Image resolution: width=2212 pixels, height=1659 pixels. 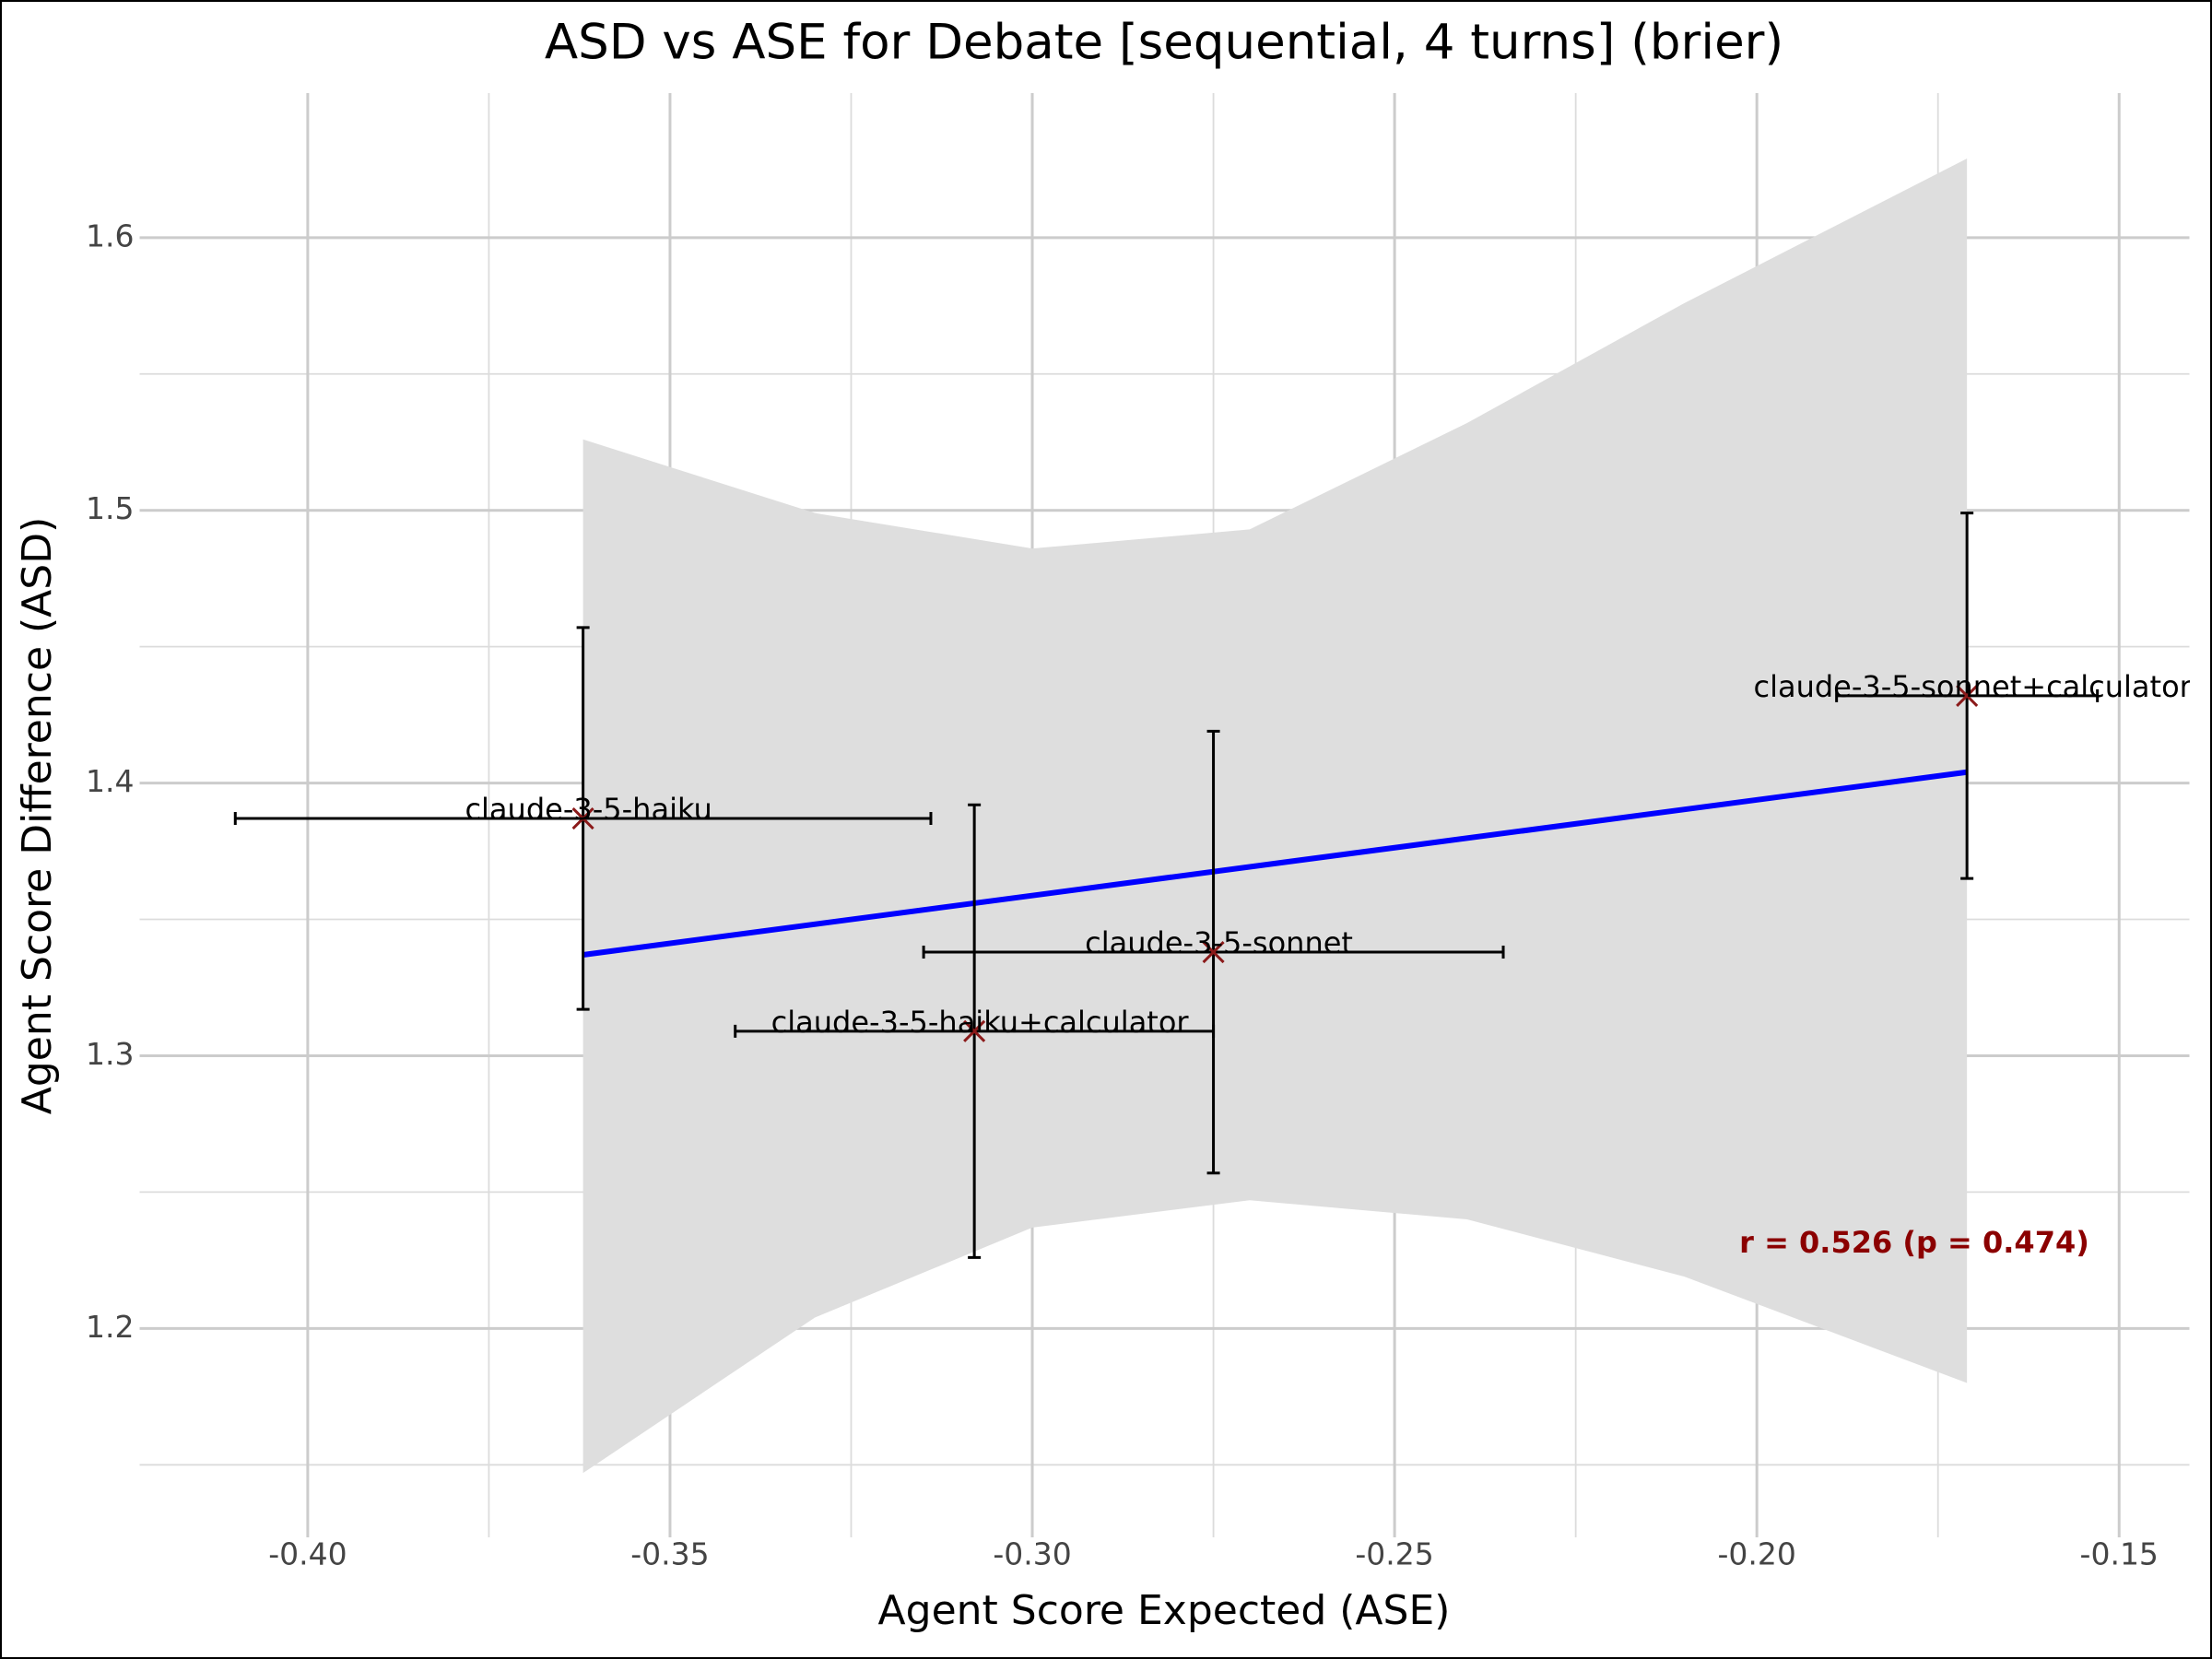 What do you see at coordinates (669, 1554) in the screenshot?
I see `x-tick-label: -0.35` at bounding box center [669, 1554].